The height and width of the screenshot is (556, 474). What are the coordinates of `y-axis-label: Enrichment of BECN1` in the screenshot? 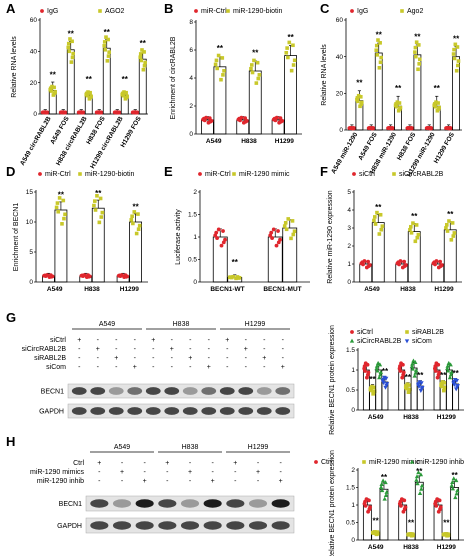 It's located at (16, 237).